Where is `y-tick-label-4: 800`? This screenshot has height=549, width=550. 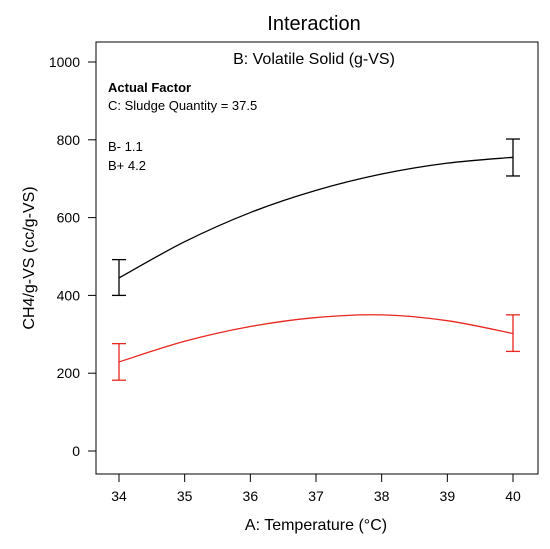 y-tick-label-4: 800 is located at coordinates (69, 140).